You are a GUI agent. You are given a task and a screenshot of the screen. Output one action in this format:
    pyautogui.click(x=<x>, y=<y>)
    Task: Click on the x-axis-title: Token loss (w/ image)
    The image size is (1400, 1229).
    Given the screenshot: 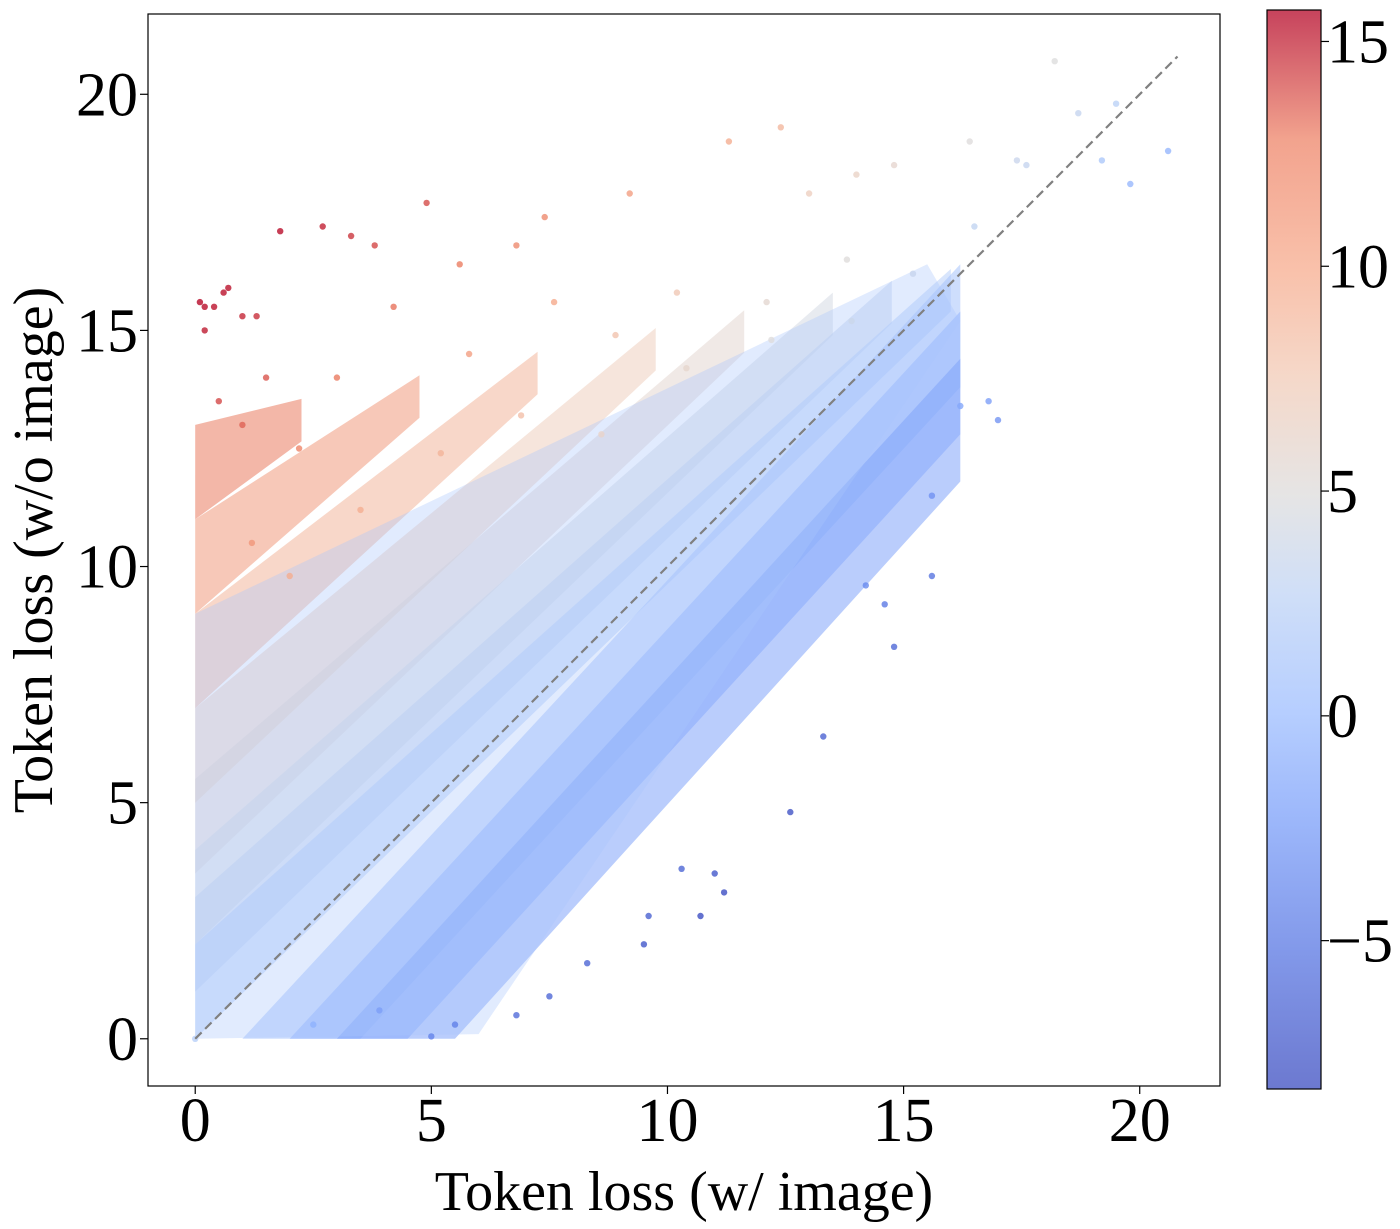 What is the action you would take?
    pyautogui.click(x=684, y=1192)
    